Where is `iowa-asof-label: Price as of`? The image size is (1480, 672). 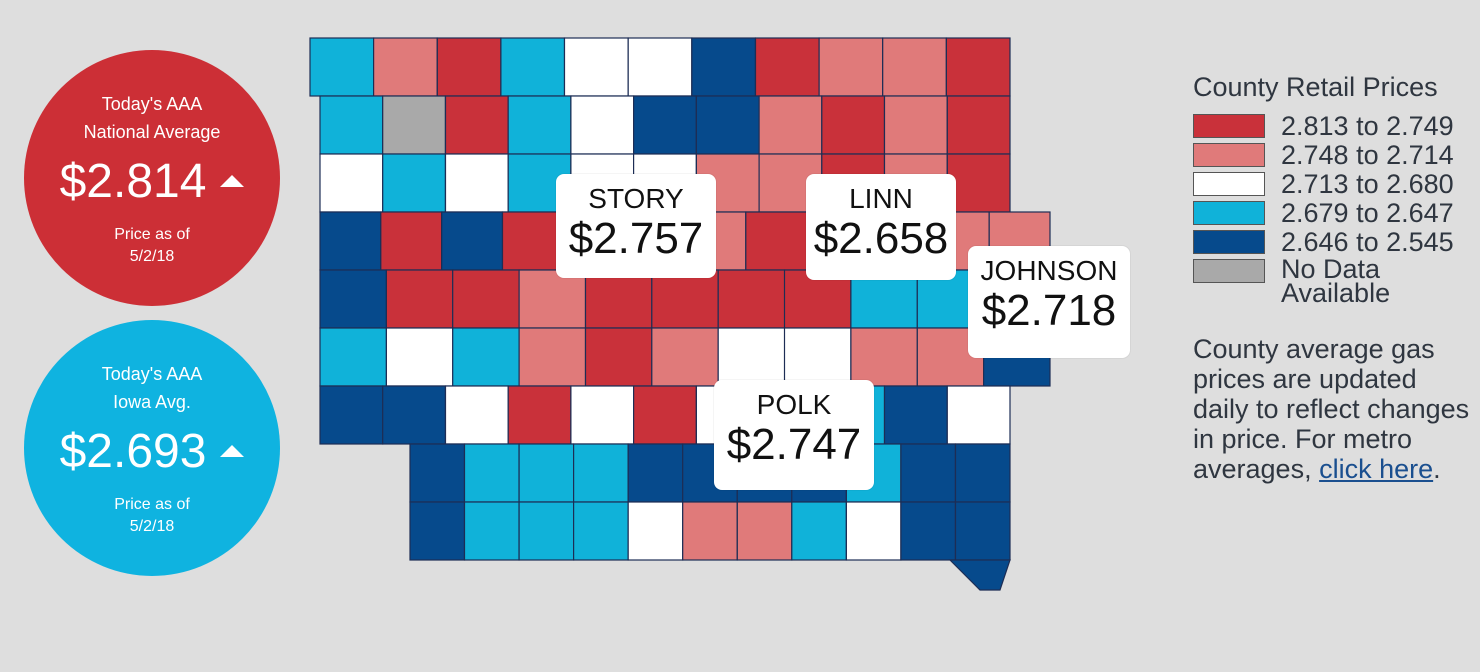 iowa-asof-label: Price as of is located at coordinates (152, 504).